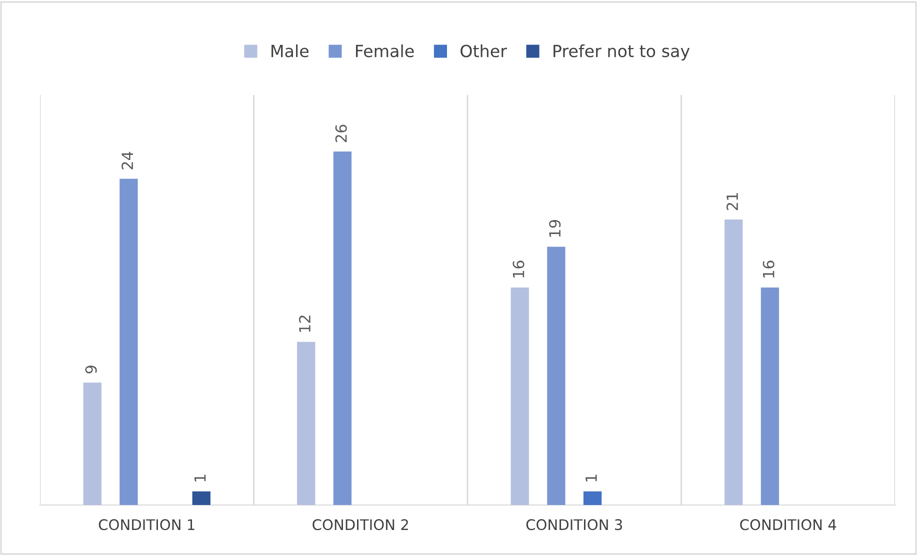 This screenshot has height=555, width=918. I want to click on legend-label: Other, so click(483, 51).